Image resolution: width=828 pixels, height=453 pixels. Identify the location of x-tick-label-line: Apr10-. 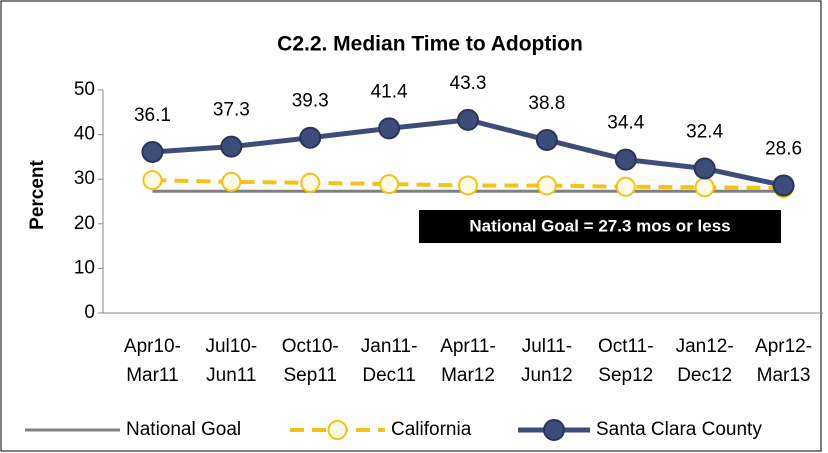
(152, 346).